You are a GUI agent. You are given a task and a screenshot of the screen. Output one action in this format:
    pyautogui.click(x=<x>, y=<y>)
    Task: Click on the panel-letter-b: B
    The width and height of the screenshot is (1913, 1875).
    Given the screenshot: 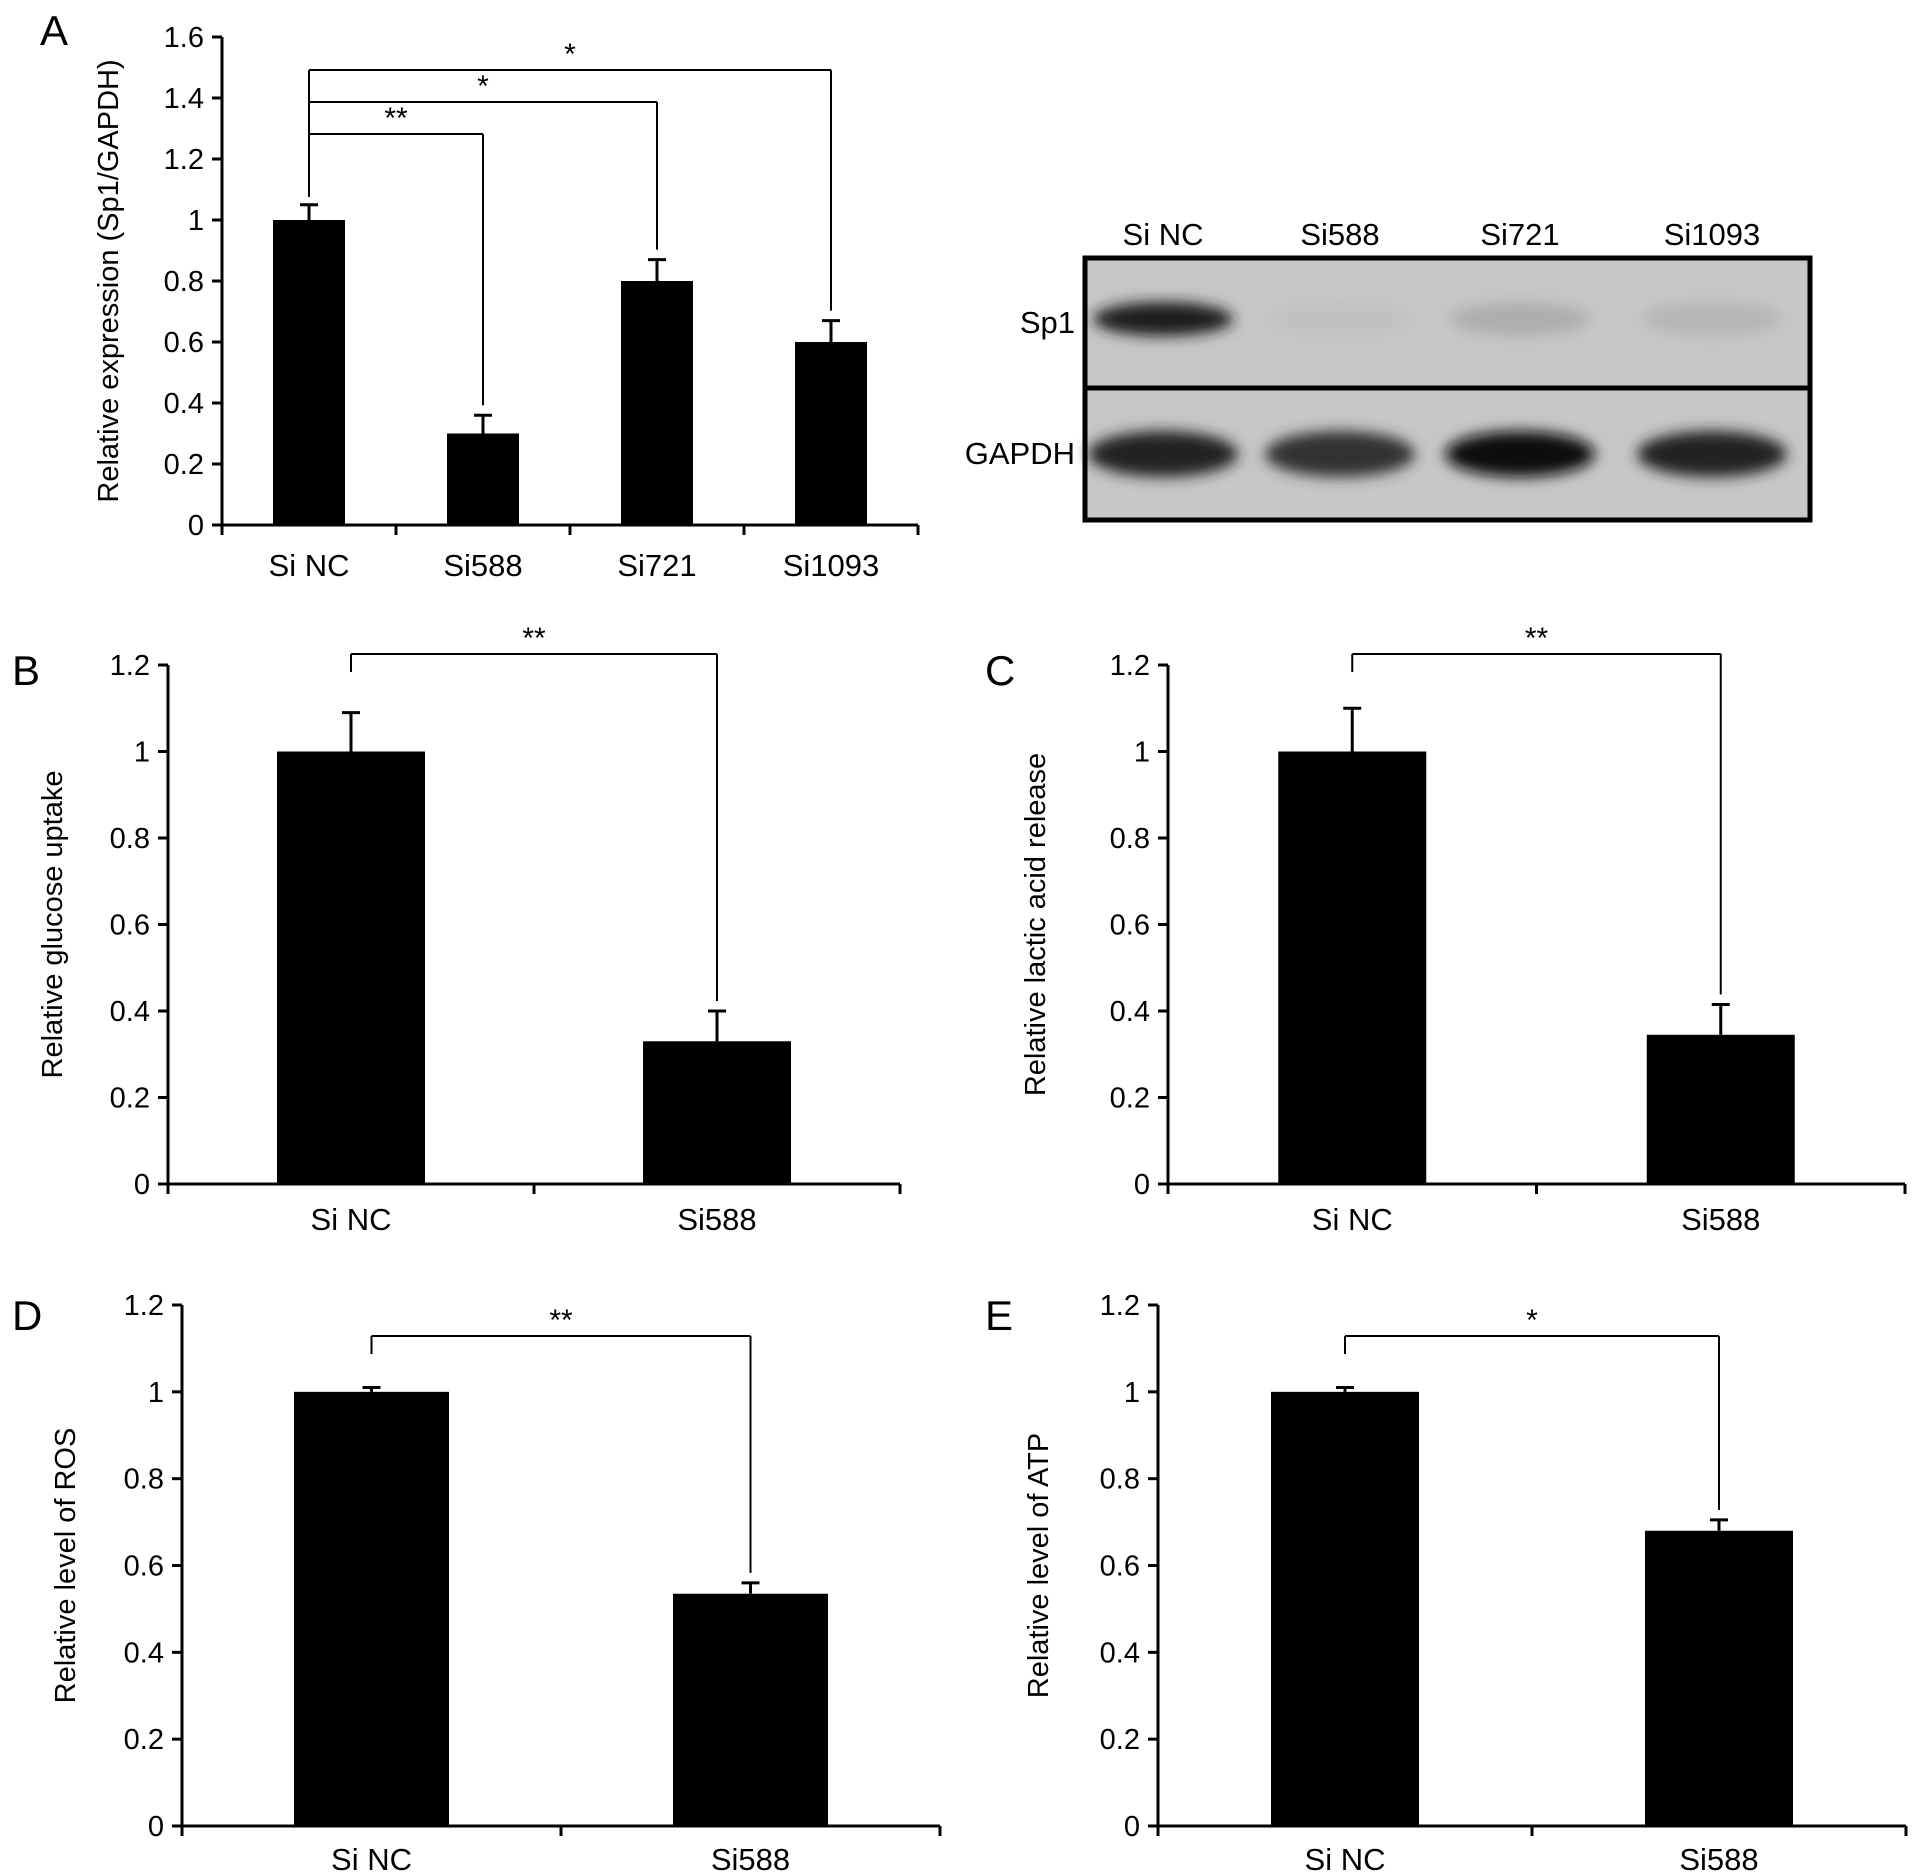 What is the action you would take?
    pyautogui.click(x=26, y=670)
    